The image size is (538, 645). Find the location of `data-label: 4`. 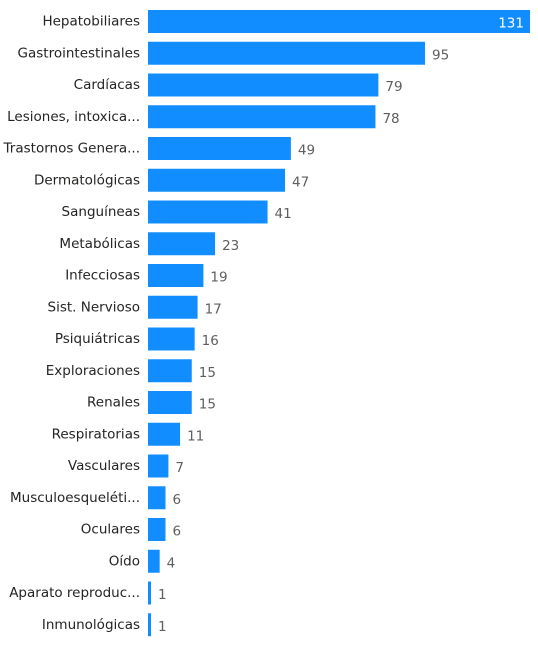

data-label: 4 is located at coordinates (171, 563).